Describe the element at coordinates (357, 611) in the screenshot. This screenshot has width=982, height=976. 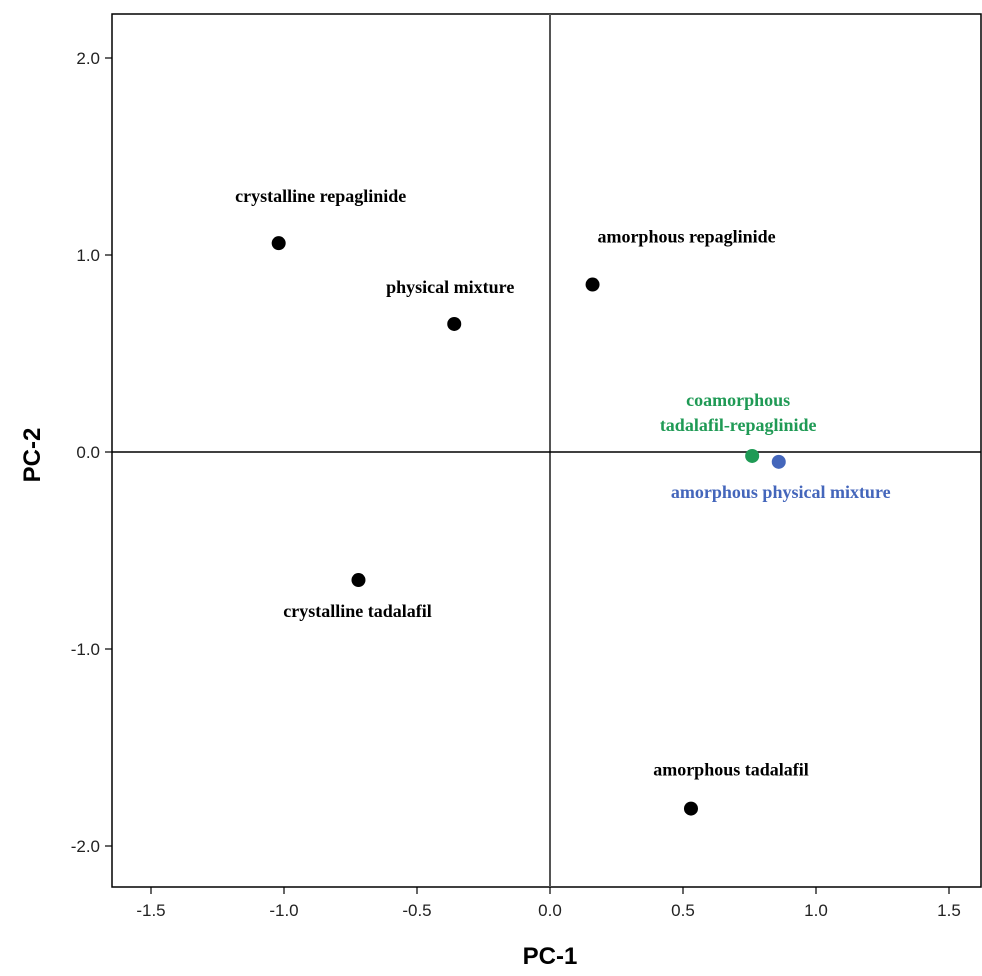
I see `point-label: crystalline tadalafil` at that location.